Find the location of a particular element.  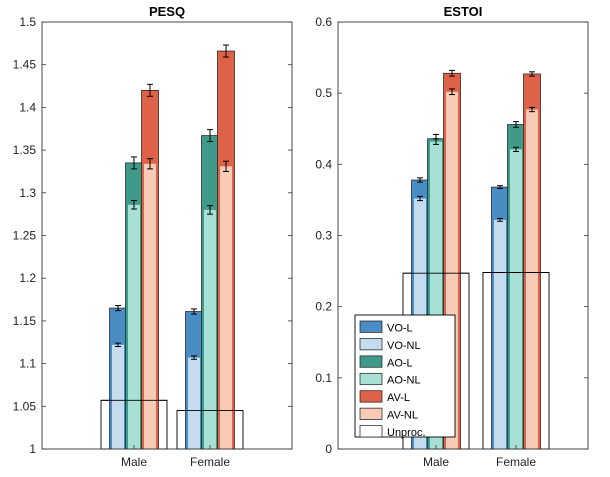

legend-swatch-ao-l is located at coordinates (371, 361).